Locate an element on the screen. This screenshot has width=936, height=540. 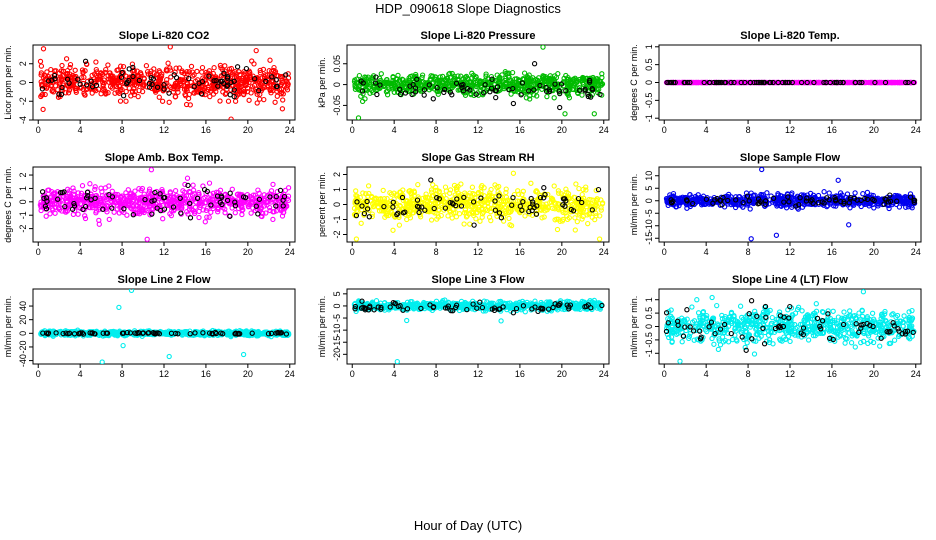
x-tick-label: 16 is located at coordinates (832, 252).